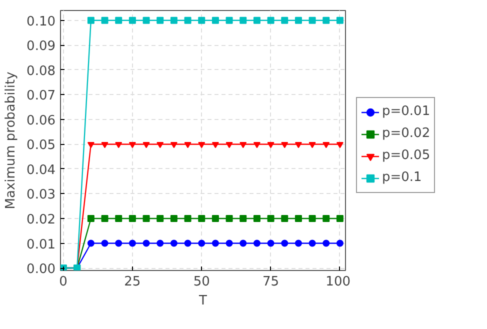 This screenshot has height=329, width=487. What do you see at coordinates (41, 46) in the screenshot?
I see `y-tick-label: 0.09` at bounding box center [41, 46].